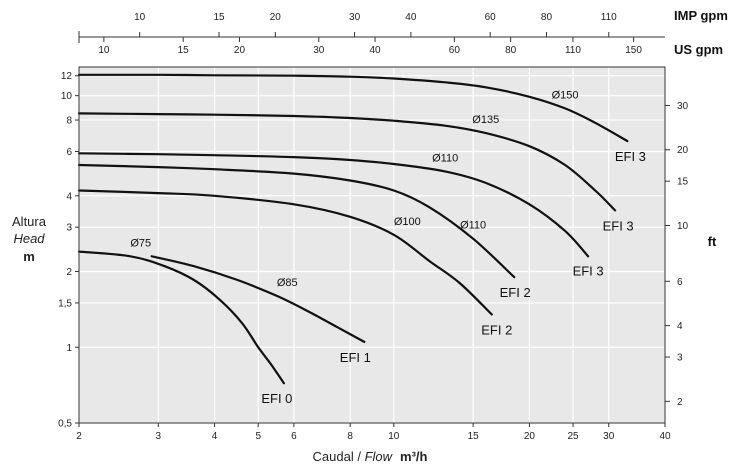 Image resolution: width=739 pixels, height=468 pixels. What do you see at coordinates (511, 50) in the screenshot?
I see `us-gpm-tick-label: 80` at bounding box center [511, 50].